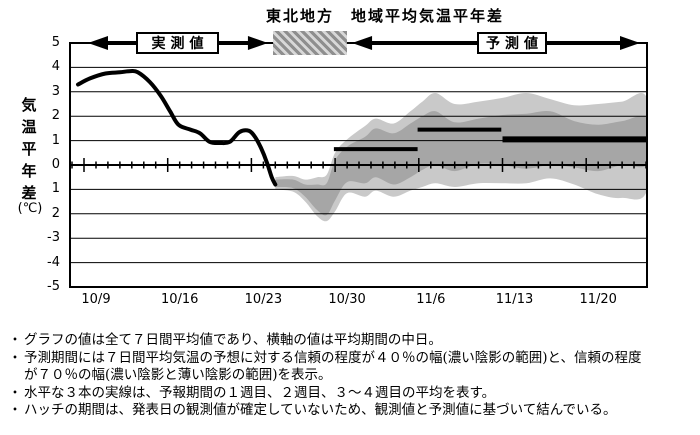 The image size is (700, 435). I want to click on x-tick-label: 10/30, so click(347, 299).